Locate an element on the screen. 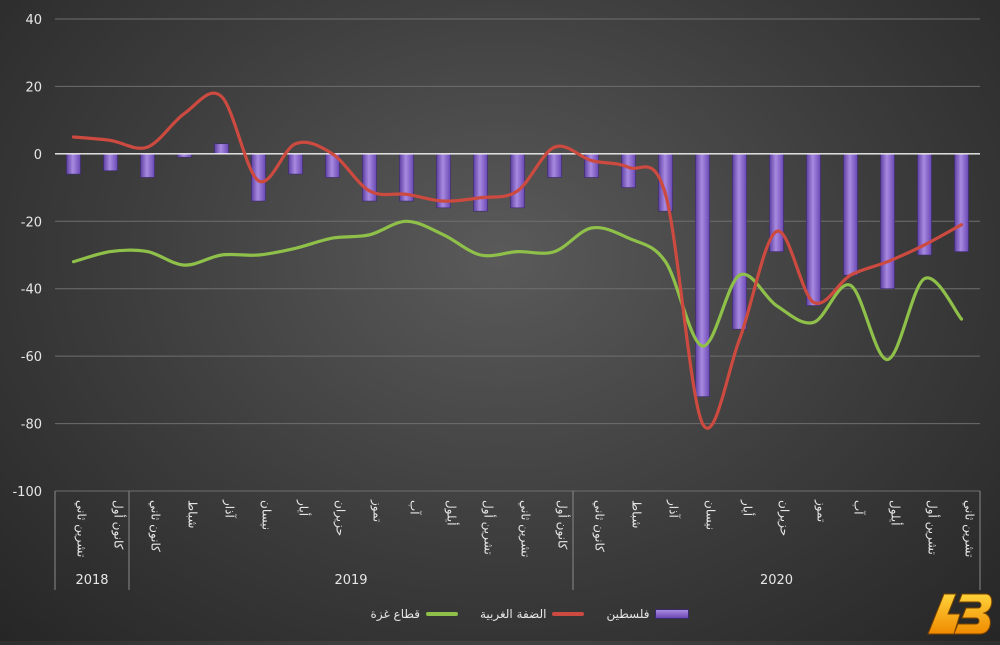 This screenshot has width=1000, height=645. legend-item-palestine: فلسطين is located at coordinates (648, 614).